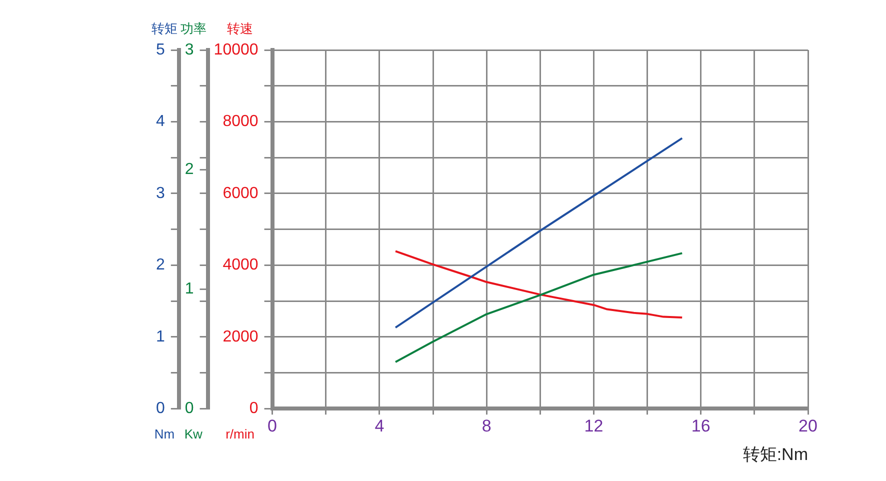  I want to click on y2-tick-label: 0, so click(189, 409).